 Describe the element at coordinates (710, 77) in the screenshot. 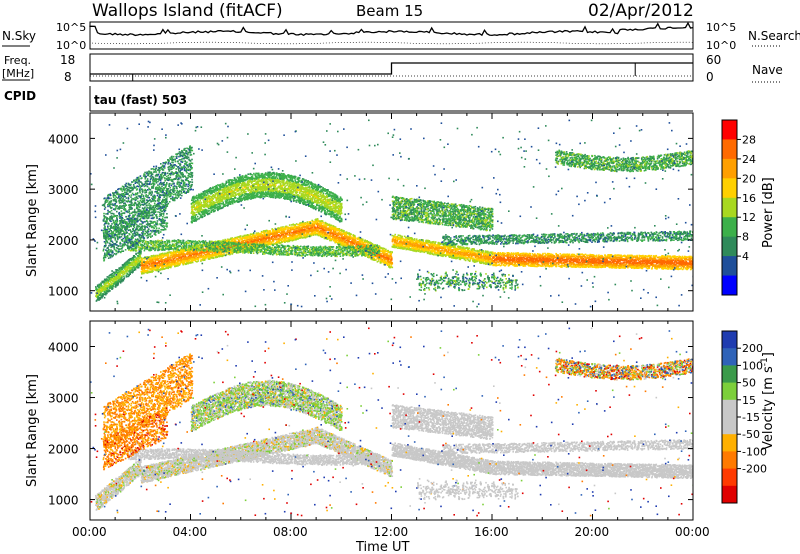

I see `nave-tick-low: 0` at that location.